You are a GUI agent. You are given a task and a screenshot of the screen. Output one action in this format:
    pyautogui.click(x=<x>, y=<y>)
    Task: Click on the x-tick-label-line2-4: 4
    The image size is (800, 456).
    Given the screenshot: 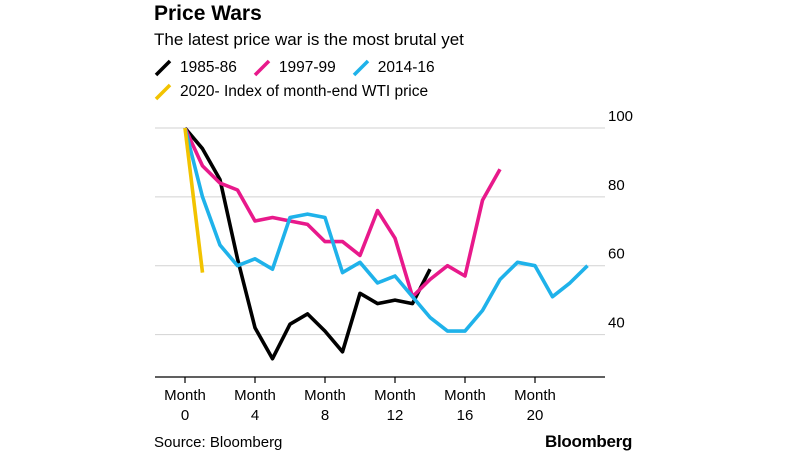 What is the action you would take?
    pyautogui.click(x=255, y=415)
    